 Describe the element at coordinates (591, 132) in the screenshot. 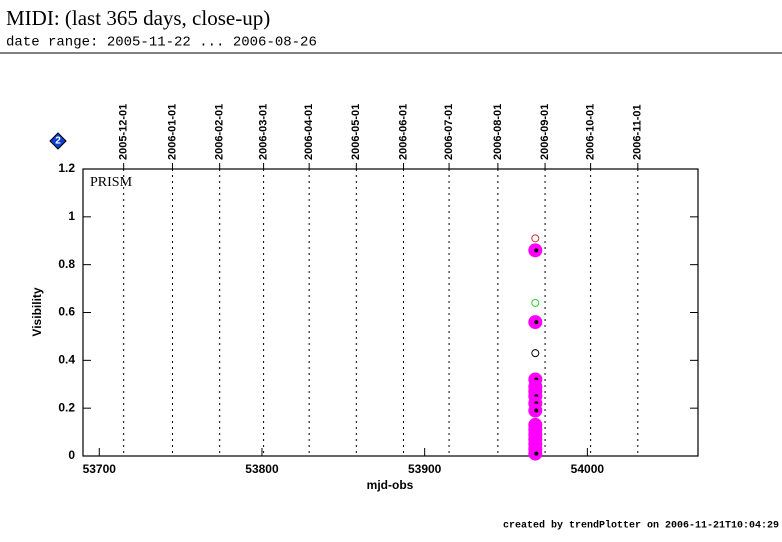

I see `date-label: 2006-10-01` at that location.